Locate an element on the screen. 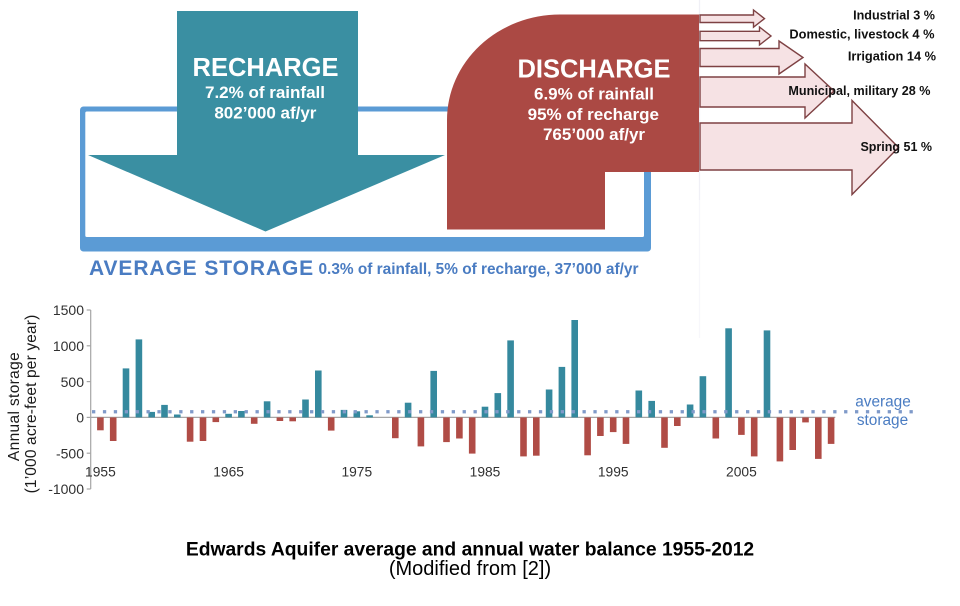  svg-text: Annual storage is located at coordinates (14, 406).